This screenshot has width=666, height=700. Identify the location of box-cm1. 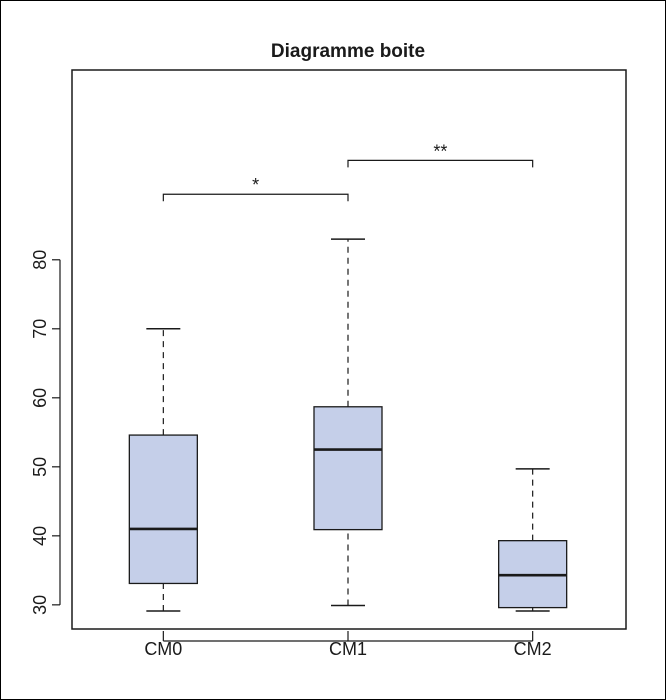
(348, 422).